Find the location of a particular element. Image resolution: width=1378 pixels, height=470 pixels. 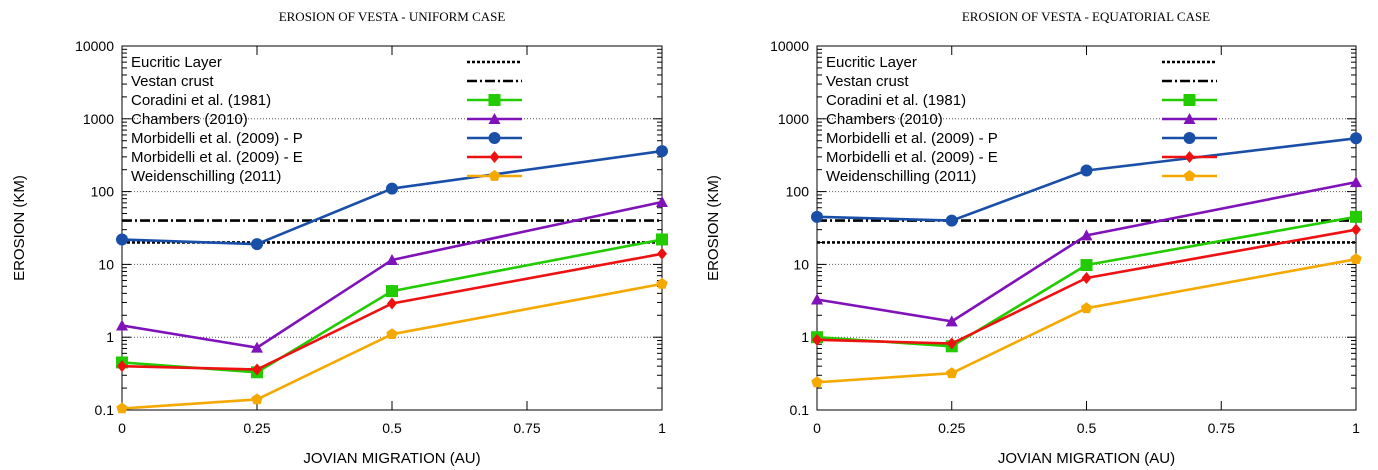

chart-title: EROSION OF VESTA - EQUATORIAL CASE is located at coordinates (1086, 16).